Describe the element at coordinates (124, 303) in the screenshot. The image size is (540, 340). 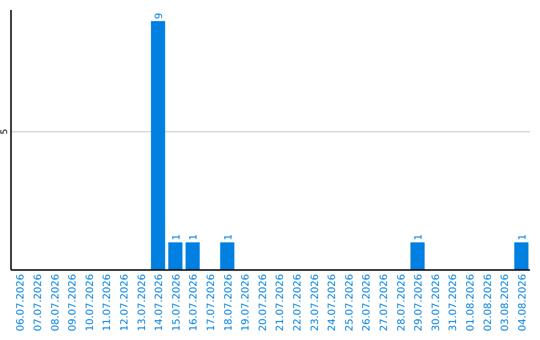
I see `x-tick-label: 12.07.2026` at that location.